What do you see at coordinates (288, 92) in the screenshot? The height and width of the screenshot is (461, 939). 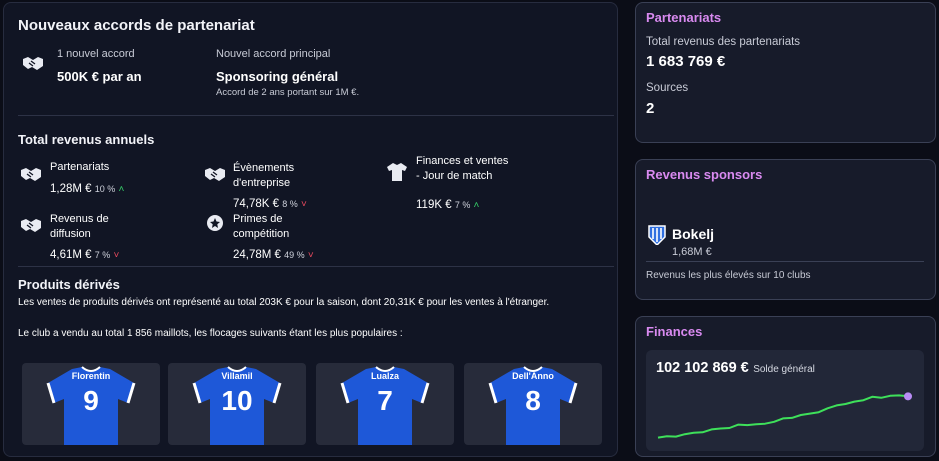 I see `main-agreement-detail: Accord de 2 ans portant sur 1M €.` at bounding box center [288, 92].